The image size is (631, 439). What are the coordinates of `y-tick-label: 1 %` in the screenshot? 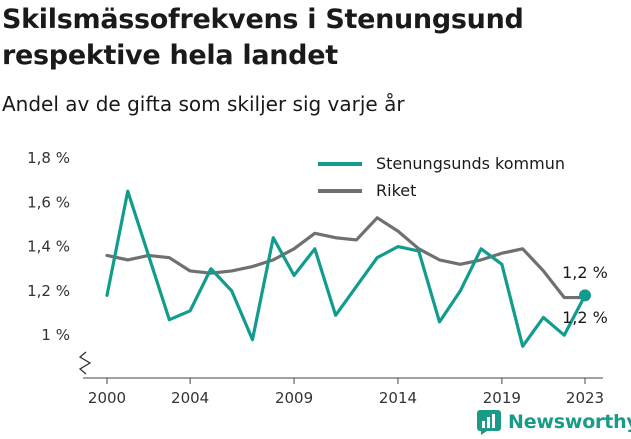 It's located at (55, 335).